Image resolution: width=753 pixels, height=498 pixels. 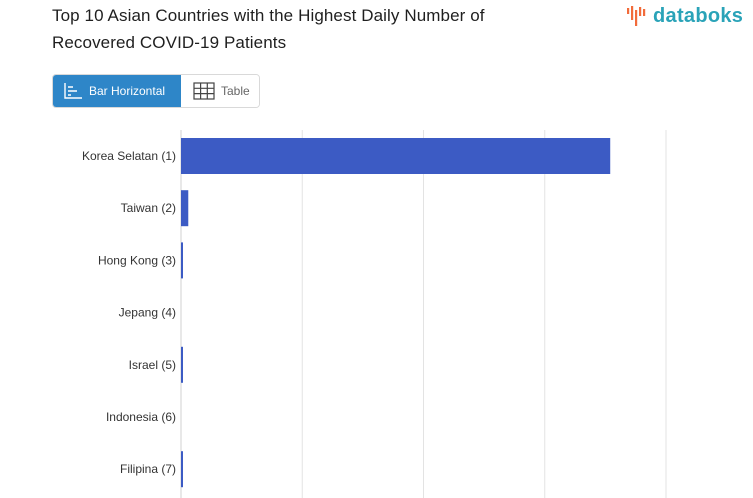 I want to click on brand-name: databoks, so click(x=698, y=15).